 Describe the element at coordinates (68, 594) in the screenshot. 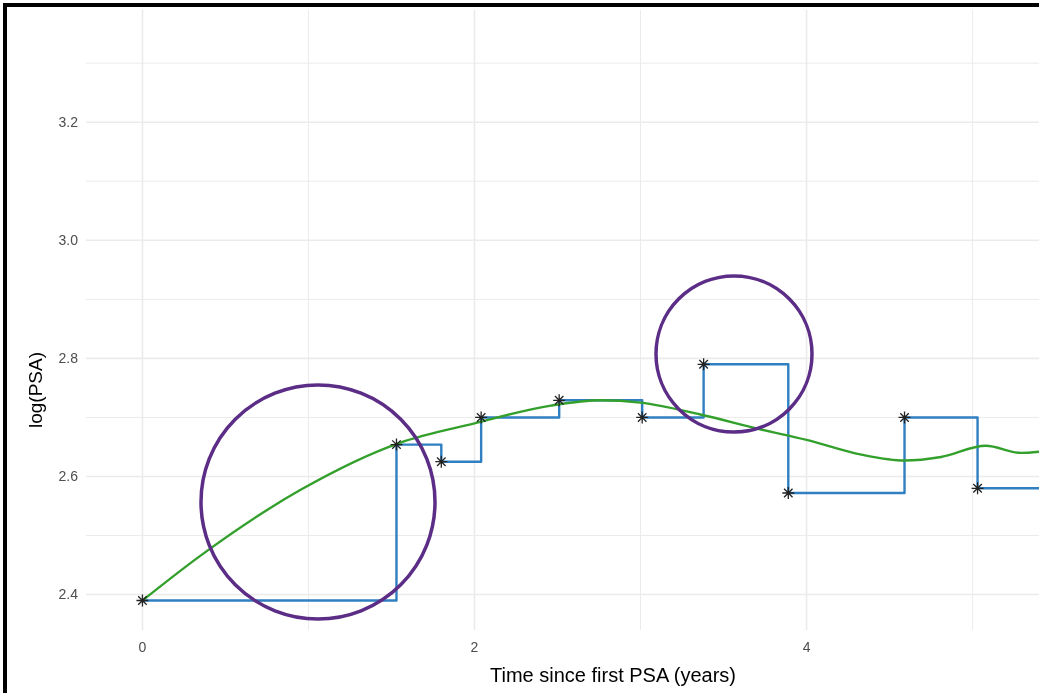

I see `y-tick-label: 2.4` at that location.